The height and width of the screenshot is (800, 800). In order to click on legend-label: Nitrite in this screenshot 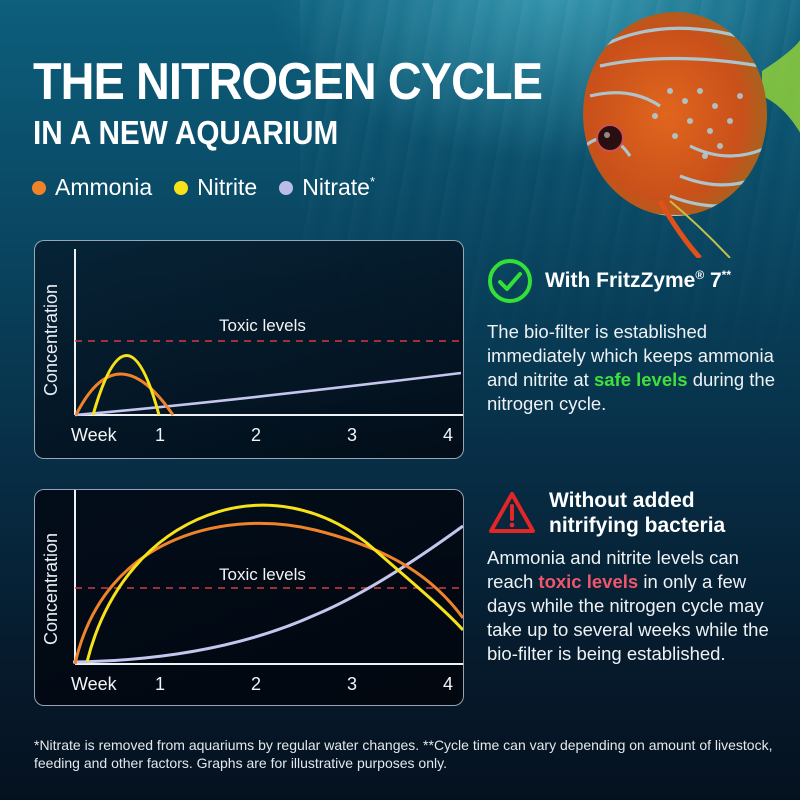, I will do `click(227, 187)`.